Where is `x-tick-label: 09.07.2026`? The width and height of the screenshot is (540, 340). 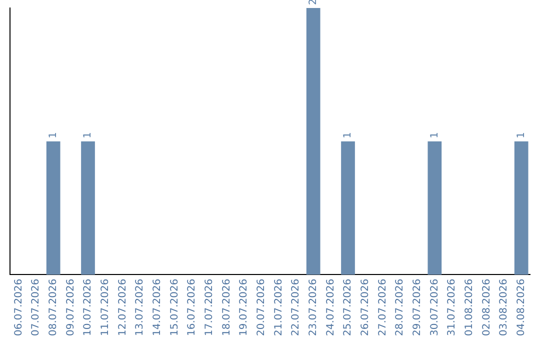 x-tick-label: 09.07.2026 is located at coordinates (70, 307).